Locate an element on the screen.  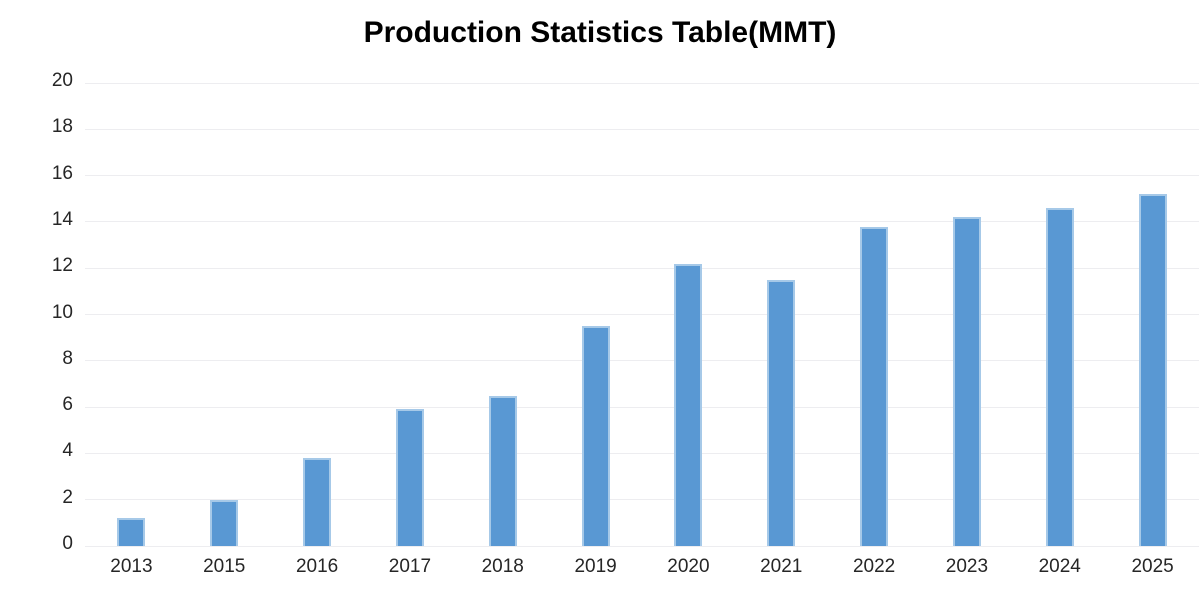
x-axis-tick-label: 2023 is located at coordinates (967, 566).